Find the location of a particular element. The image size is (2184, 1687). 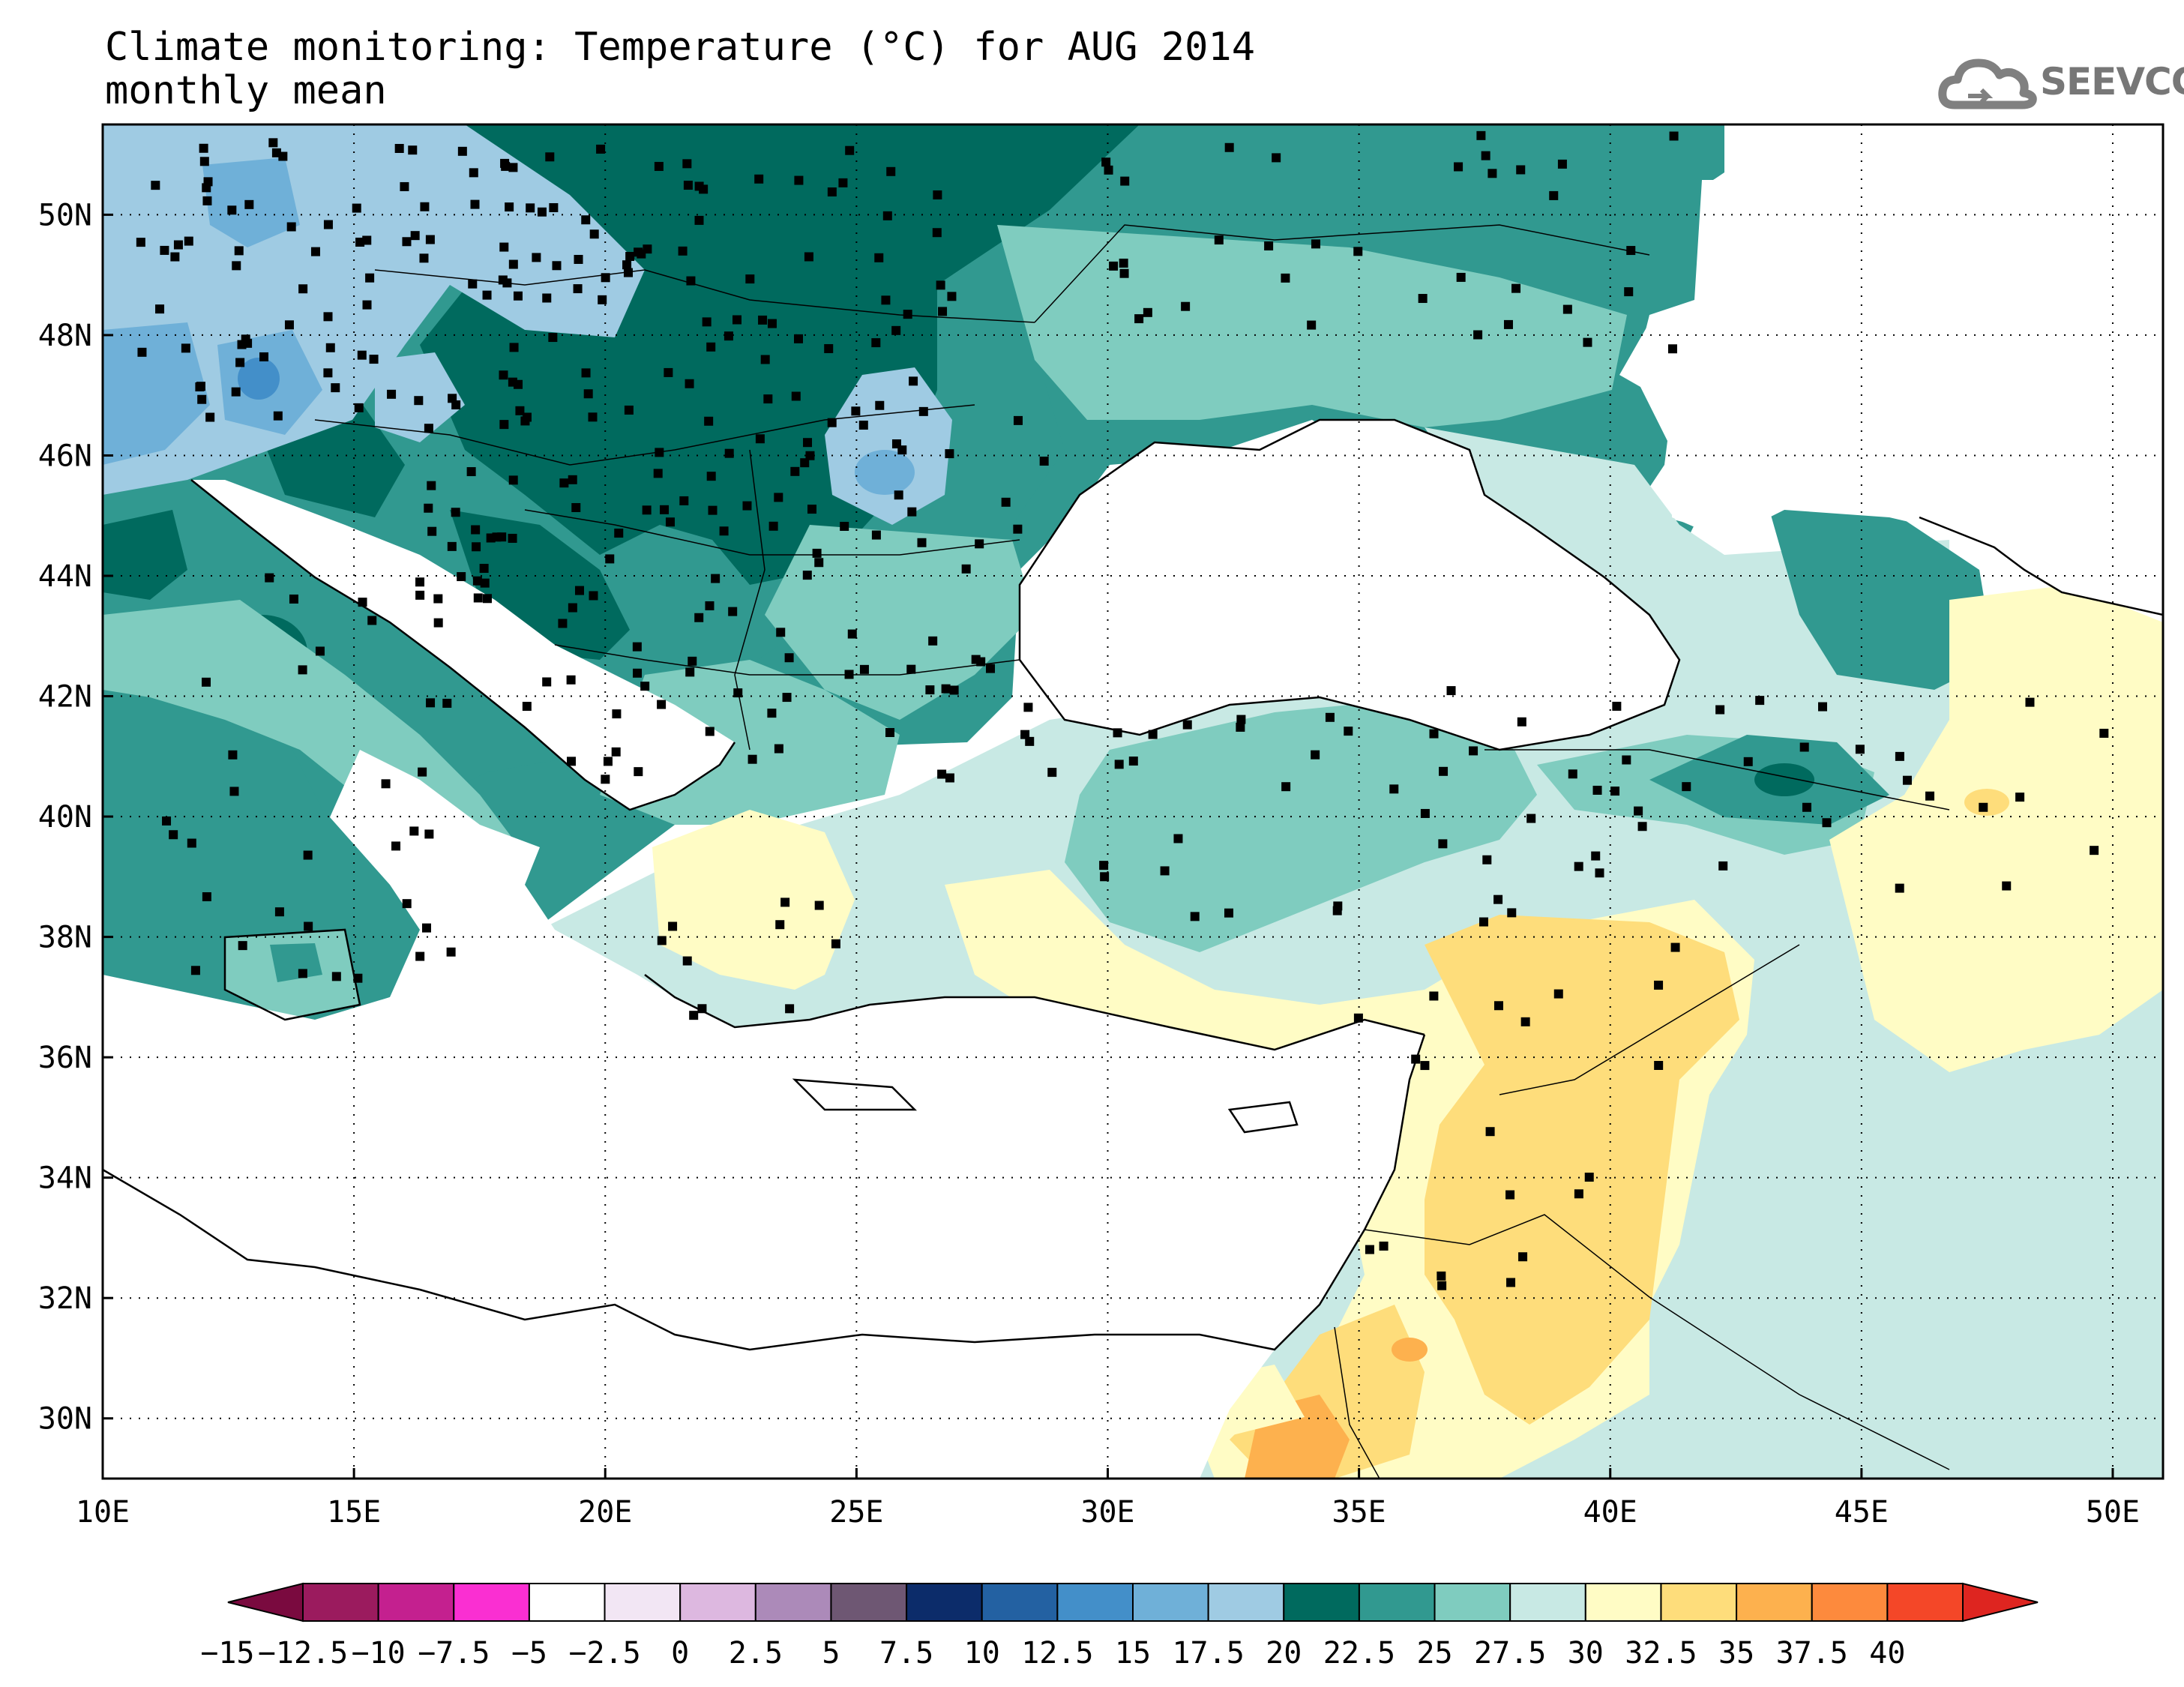

lat-tick-label: 30N is located at coordinates (65, 1419).